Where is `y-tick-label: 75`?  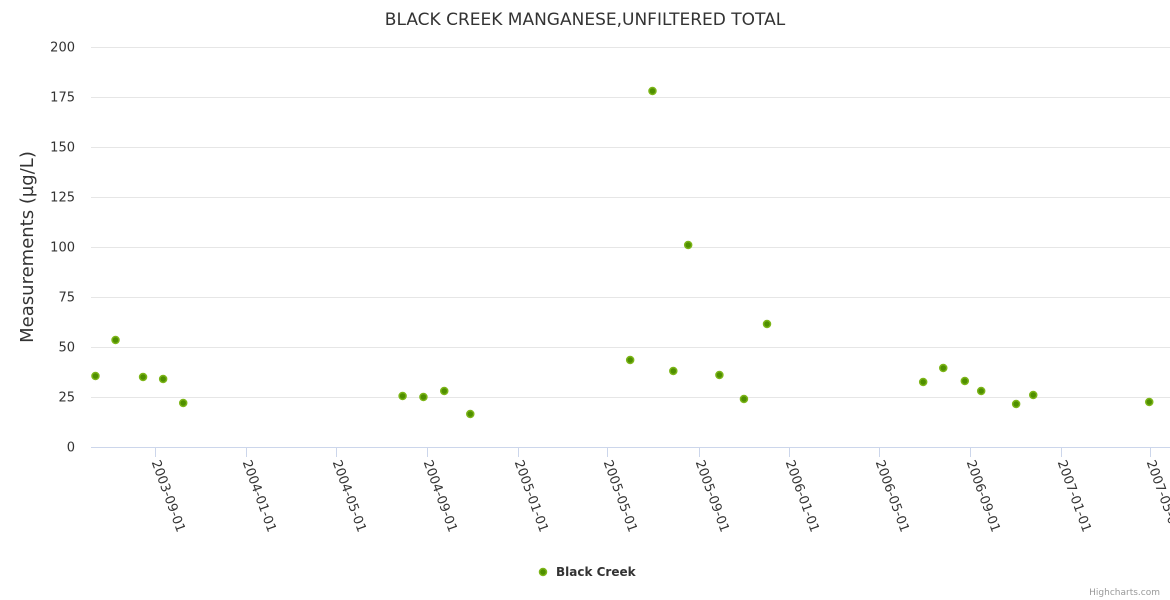
y-tick-label: 75 is located at coordinates (66, 298).